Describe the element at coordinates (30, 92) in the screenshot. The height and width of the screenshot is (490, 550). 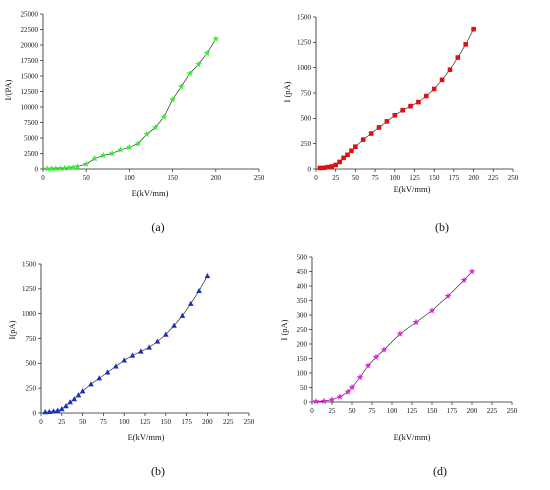
I see `y-tick-label: 12500` at that location.